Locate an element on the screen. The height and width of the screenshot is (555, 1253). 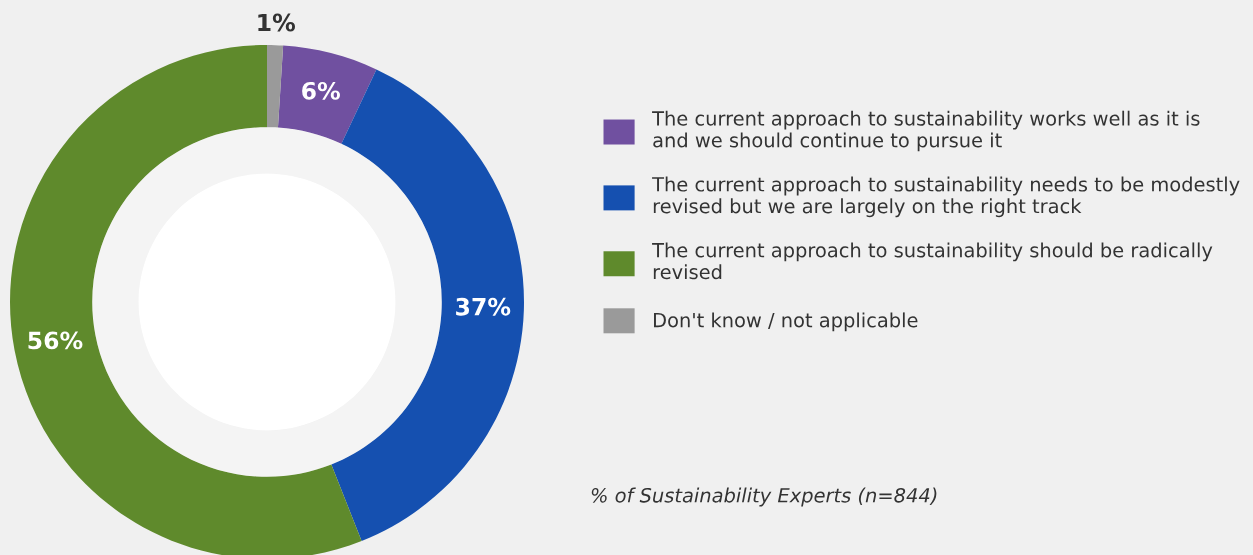
legend-label: The current approach to sustainability should be radically revised is located at coordinates (932, 261).